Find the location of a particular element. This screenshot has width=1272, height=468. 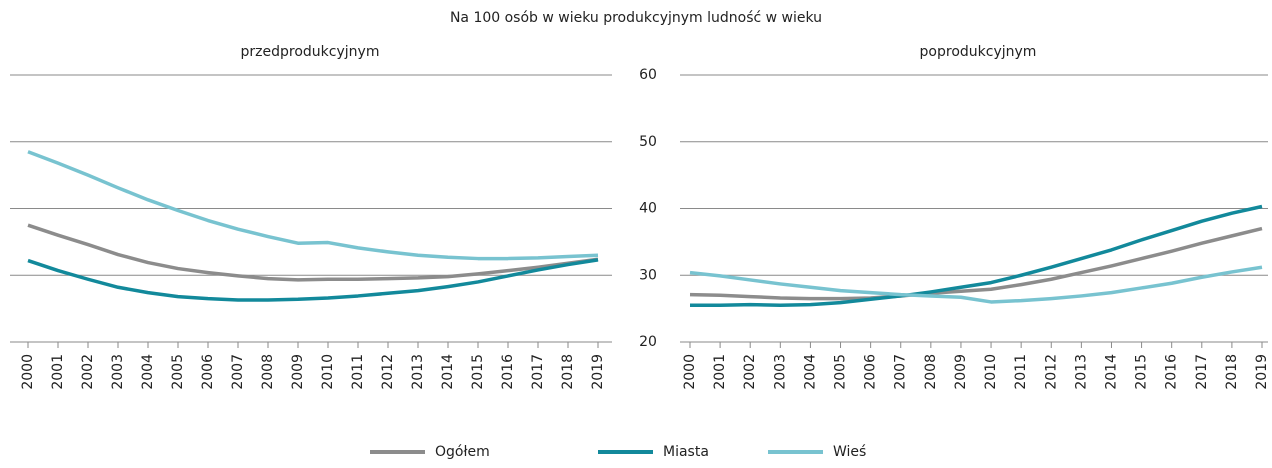

panel-subtitle: przedprodukcyjnym is located at coordinates (310, 52).